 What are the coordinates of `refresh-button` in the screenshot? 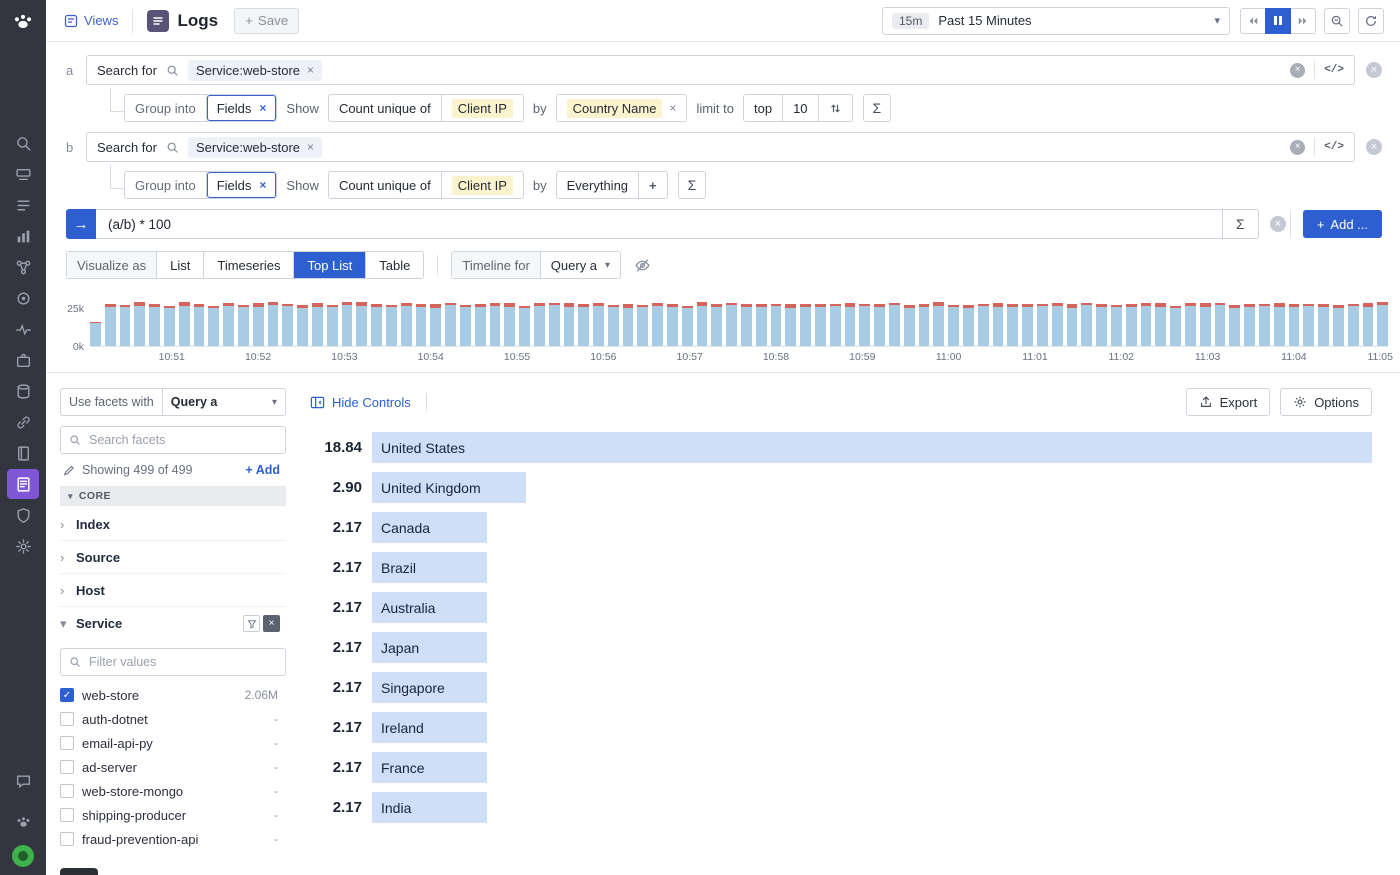 It's located at (1371, 20).